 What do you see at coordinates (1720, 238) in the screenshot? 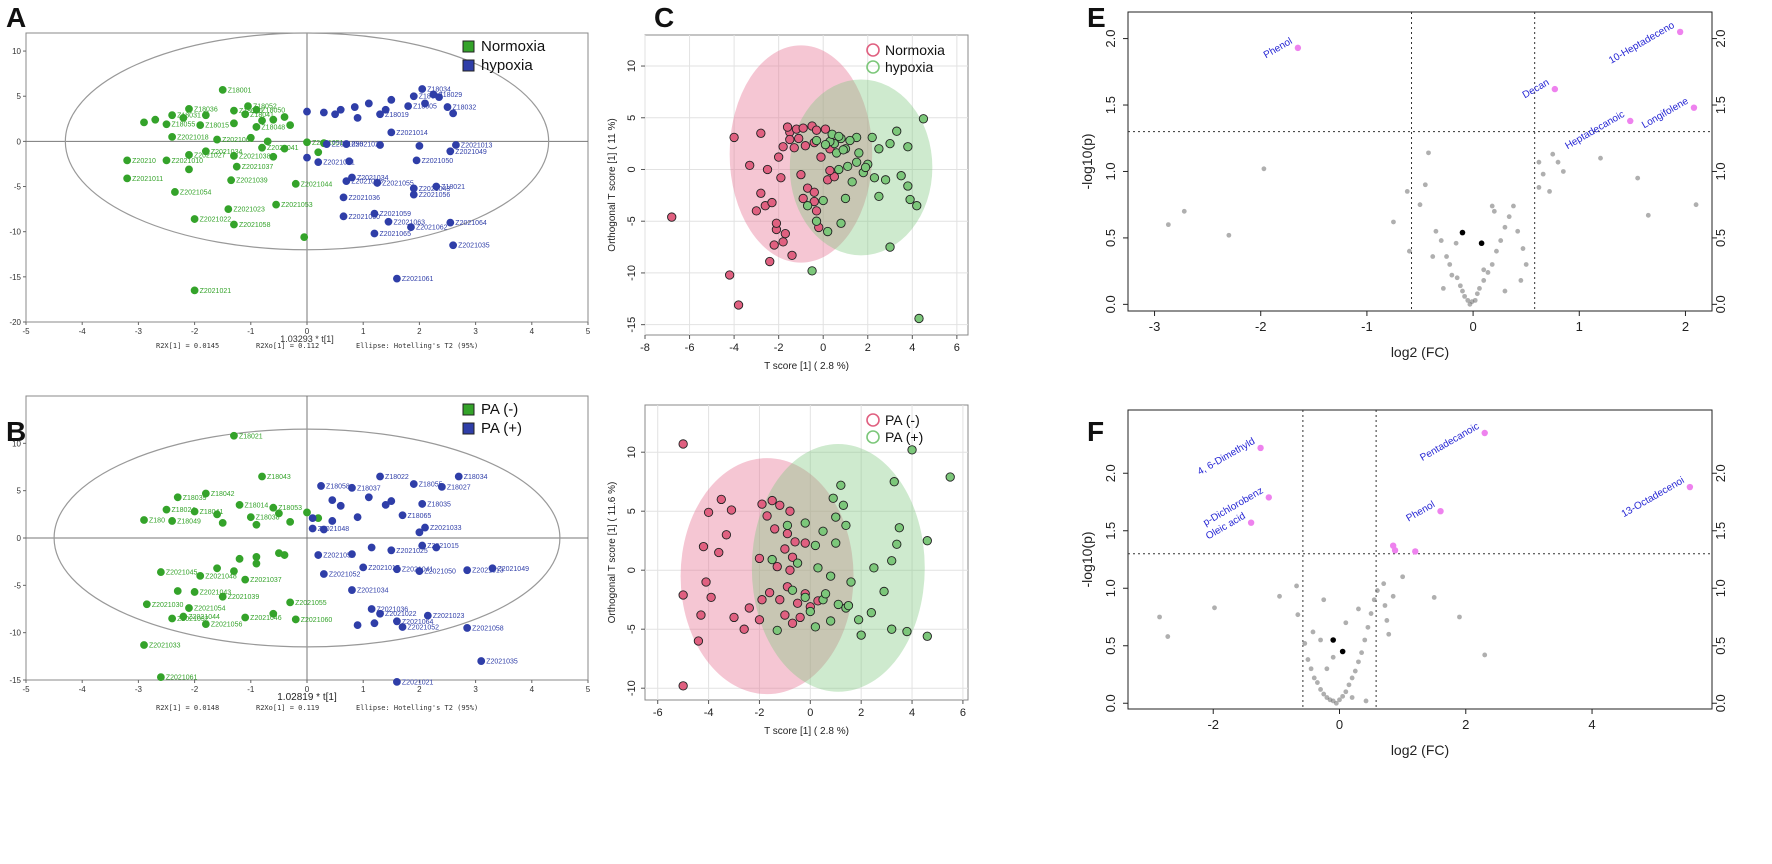
I see `y-tick-label-right: 0.5` at bounding box center [1720, 238].